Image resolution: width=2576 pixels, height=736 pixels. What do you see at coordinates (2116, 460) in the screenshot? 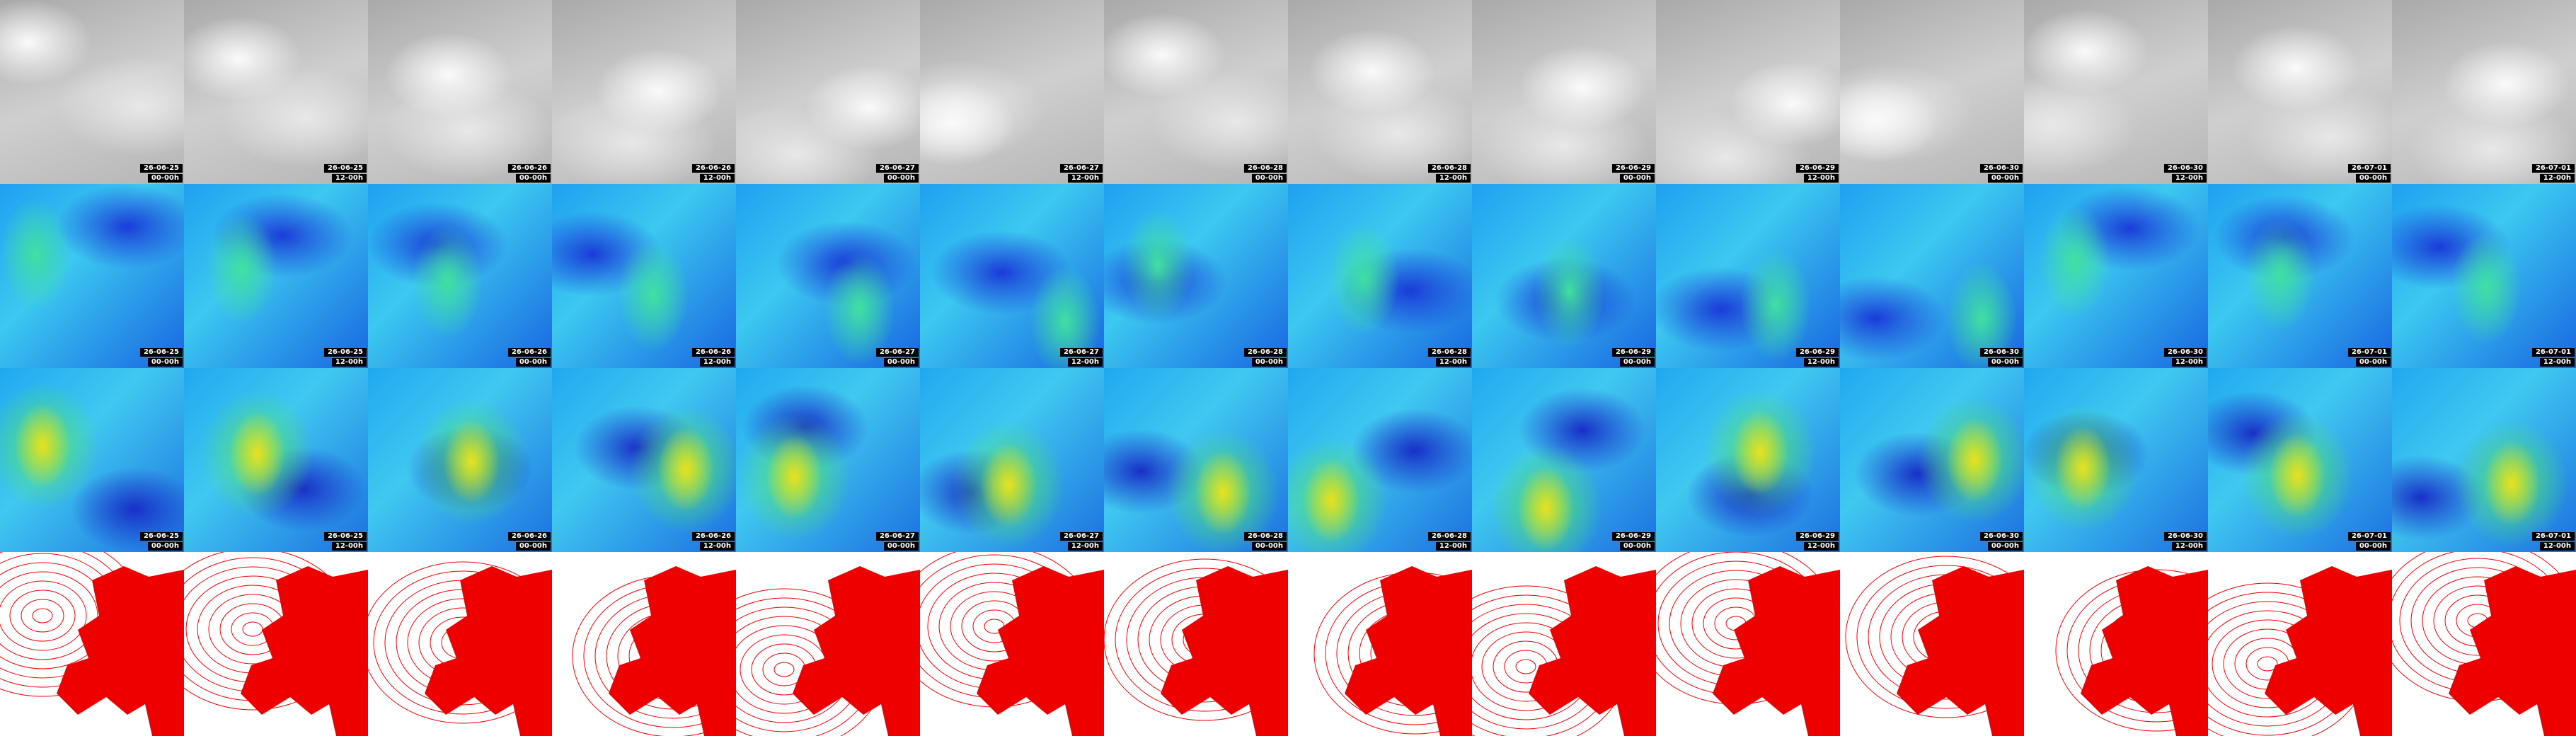
I see `forecast-map: 26-06-30 12-00h` at bounding box center [2116, 460].